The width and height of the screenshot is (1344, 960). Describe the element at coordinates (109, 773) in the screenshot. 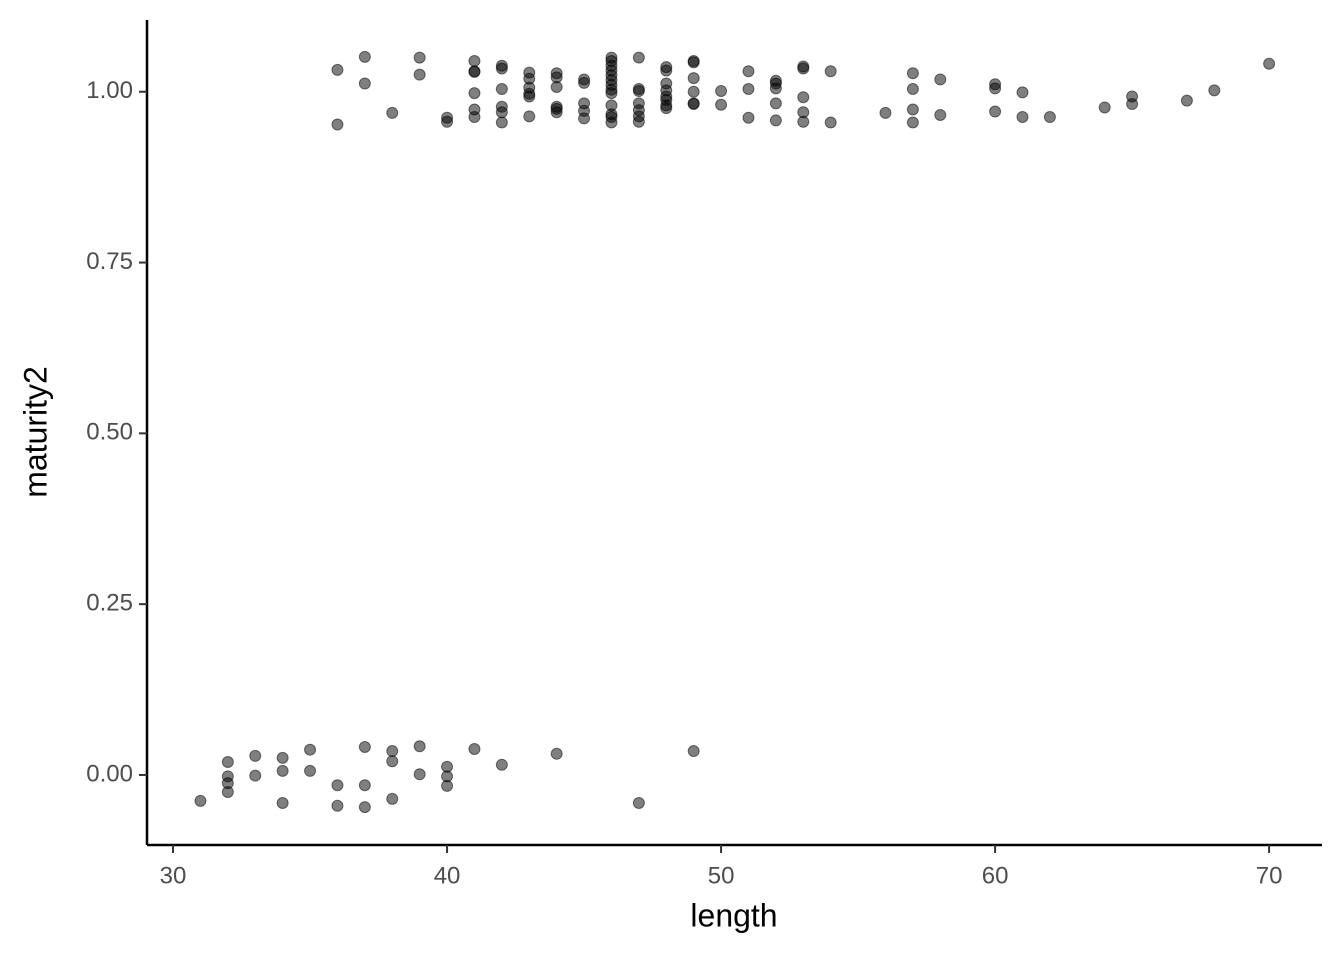

I see `y-tick-label: 0.00` at that location.